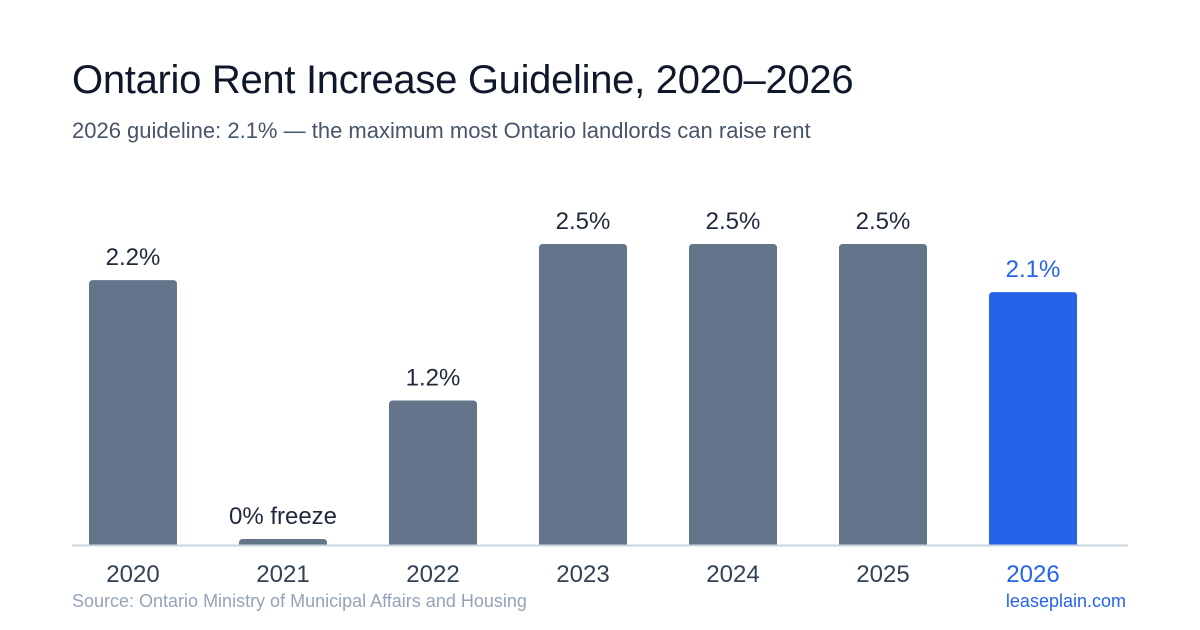  I want to click on x-tick-2022: 2022, so click(432, 574).